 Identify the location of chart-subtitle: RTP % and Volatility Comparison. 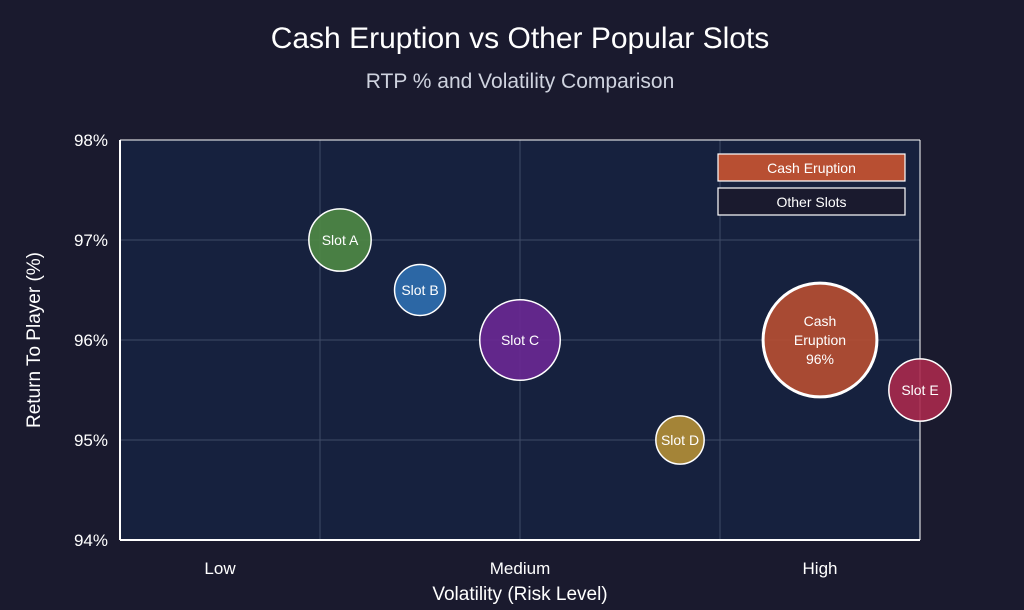
(520, 81).